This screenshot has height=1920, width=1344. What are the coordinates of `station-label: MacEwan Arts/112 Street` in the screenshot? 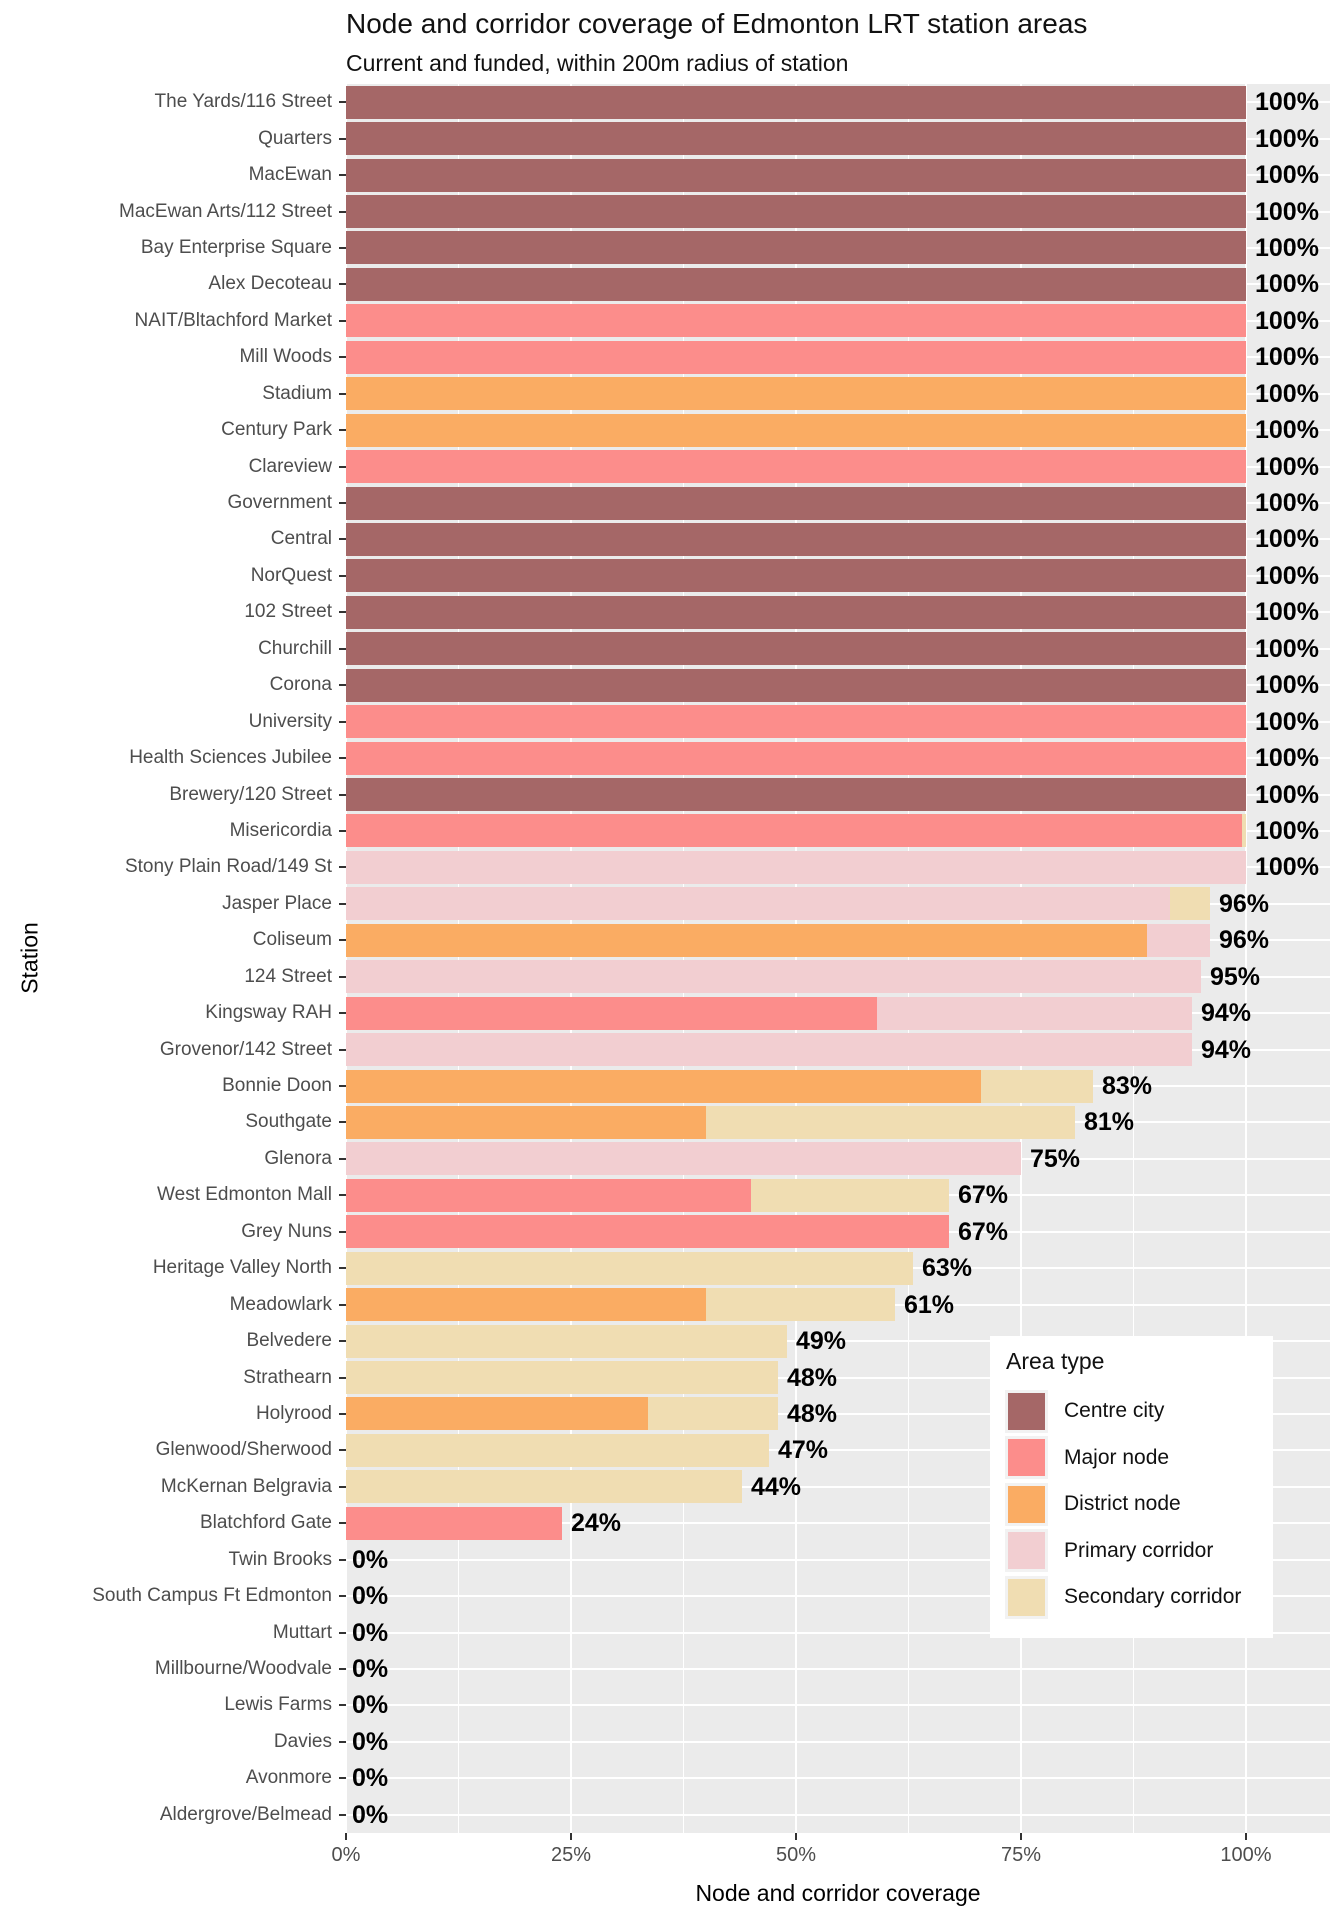 It's located at (225, 211).